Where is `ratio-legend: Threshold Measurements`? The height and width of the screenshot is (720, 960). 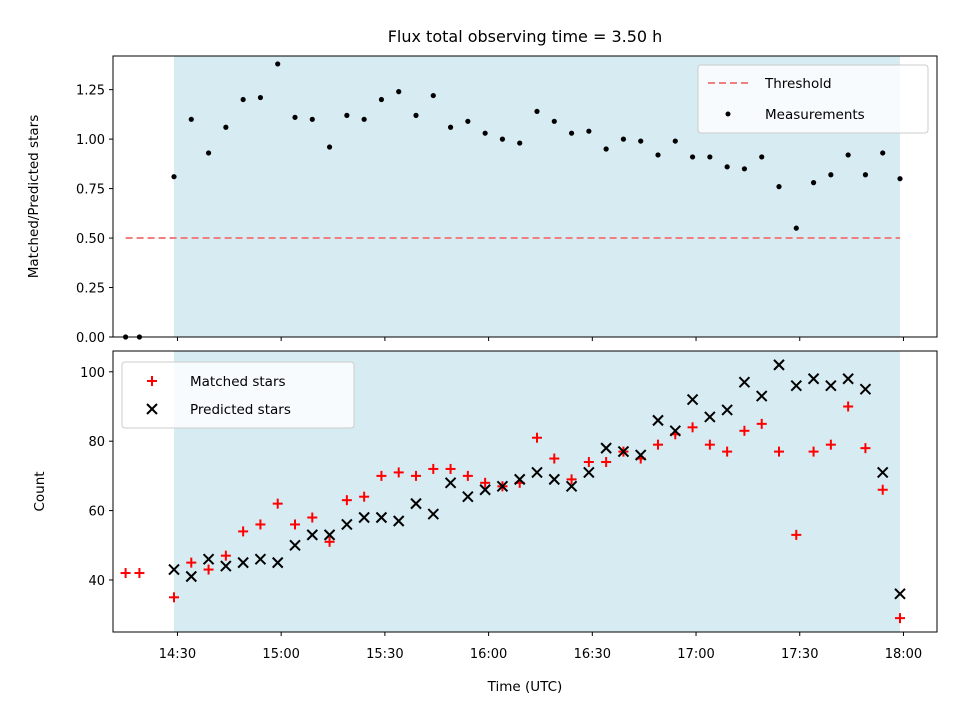
ratio-legend: Threshold Measurements is located at coordinates (813, 99).